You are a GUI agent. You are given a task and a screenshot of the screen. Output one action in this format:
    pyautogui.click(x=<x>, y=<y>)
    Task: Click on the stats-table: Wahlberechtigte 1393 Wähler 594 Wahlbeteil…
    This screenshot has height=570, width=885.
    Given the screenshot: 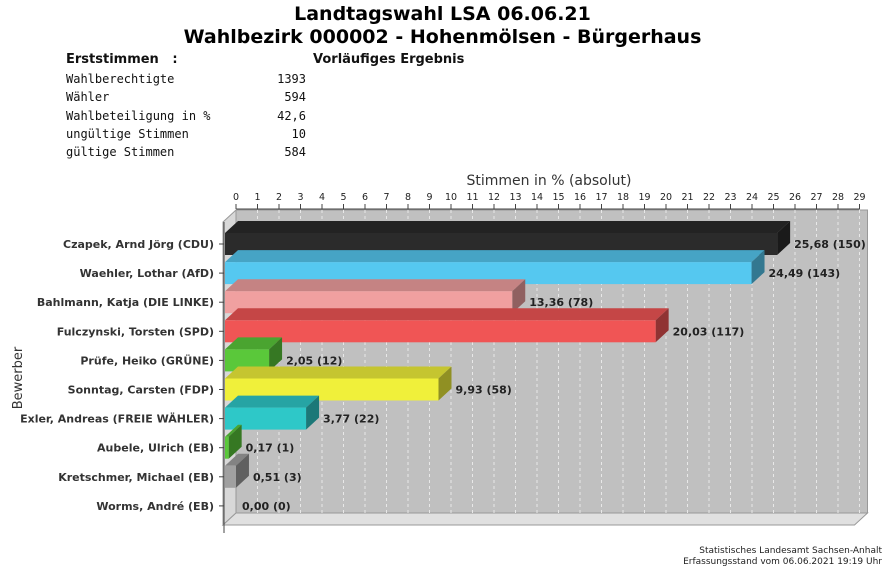 What is the action you would take?
    pyautogui.click(x=186, y=117)
    